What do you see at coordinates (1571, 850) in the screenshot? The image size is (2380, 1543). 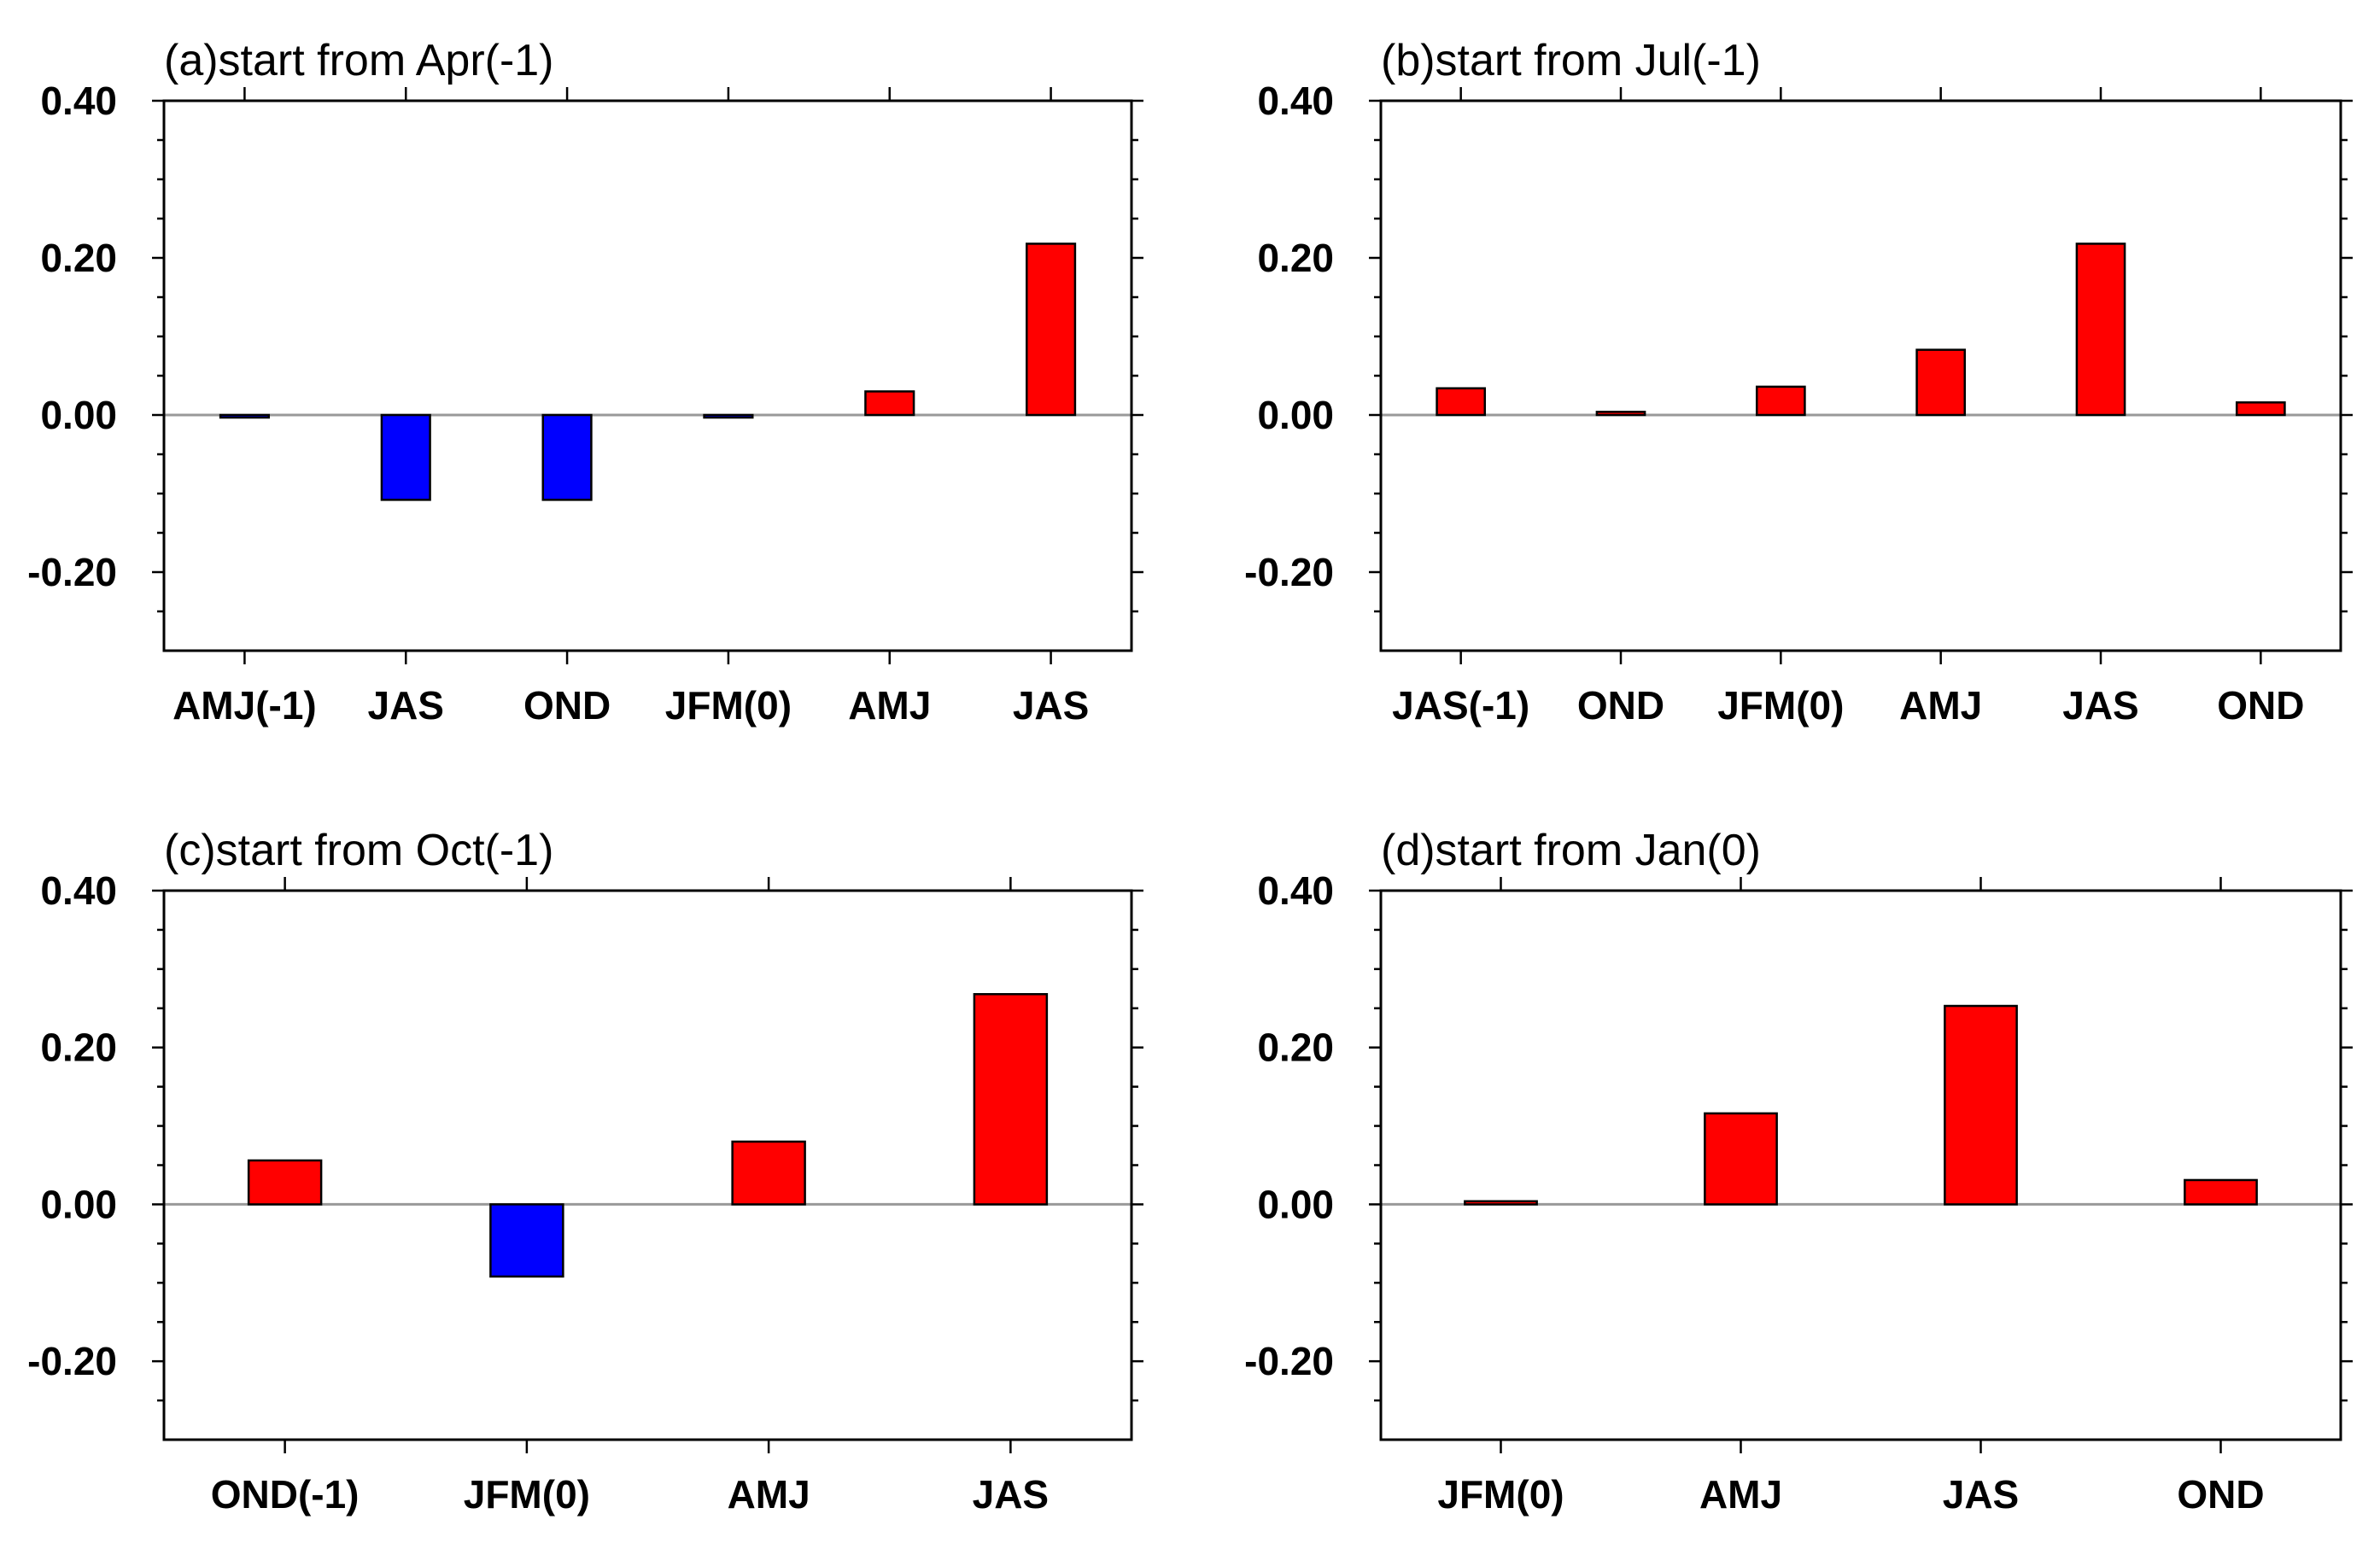 I see `panel-title: (d)start from Jan(0)` at bounding box center [1571, 850].